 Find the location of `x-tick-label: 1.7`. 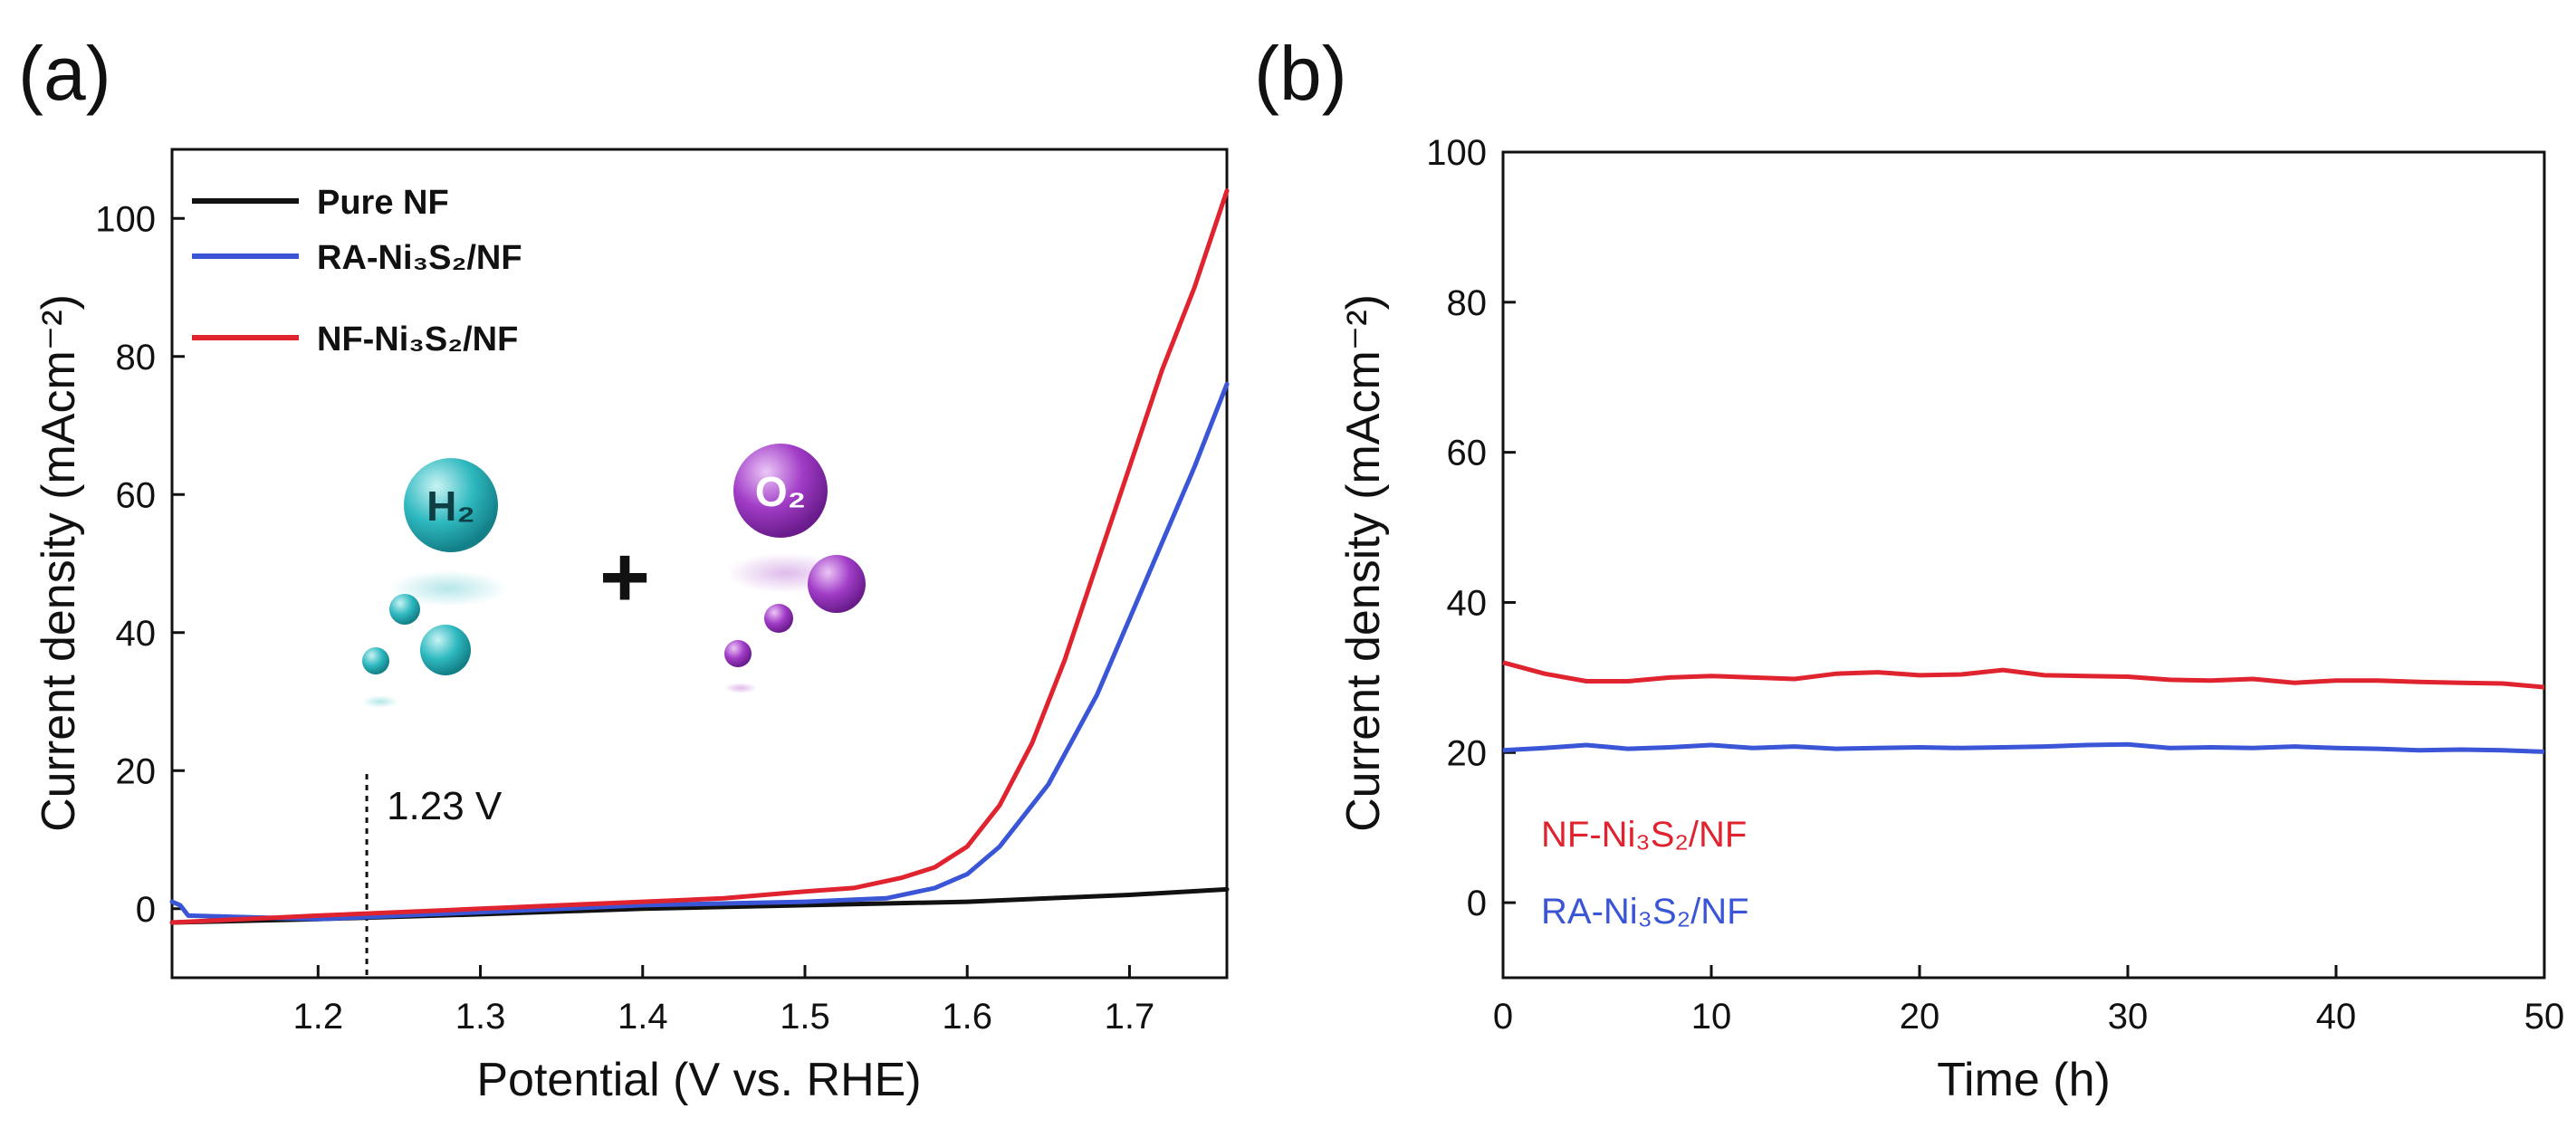

x-tick-label: 1.7 is located at coordinates (1130, 1017).